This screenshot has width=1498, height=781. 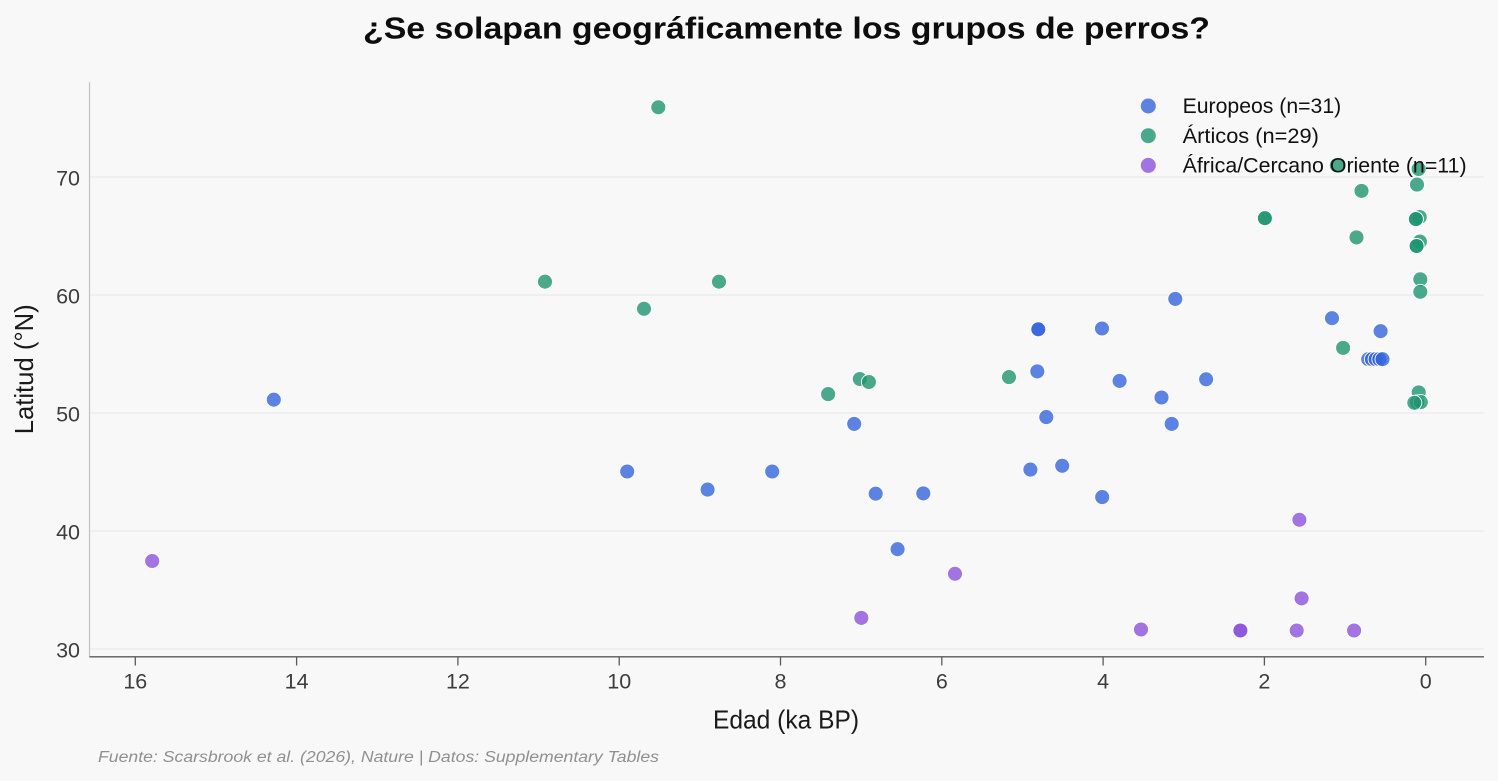 What do you see at coordinates (68, 296) in the screenshot?
I see `svg-text: 60` at bounding box center [68, 296].